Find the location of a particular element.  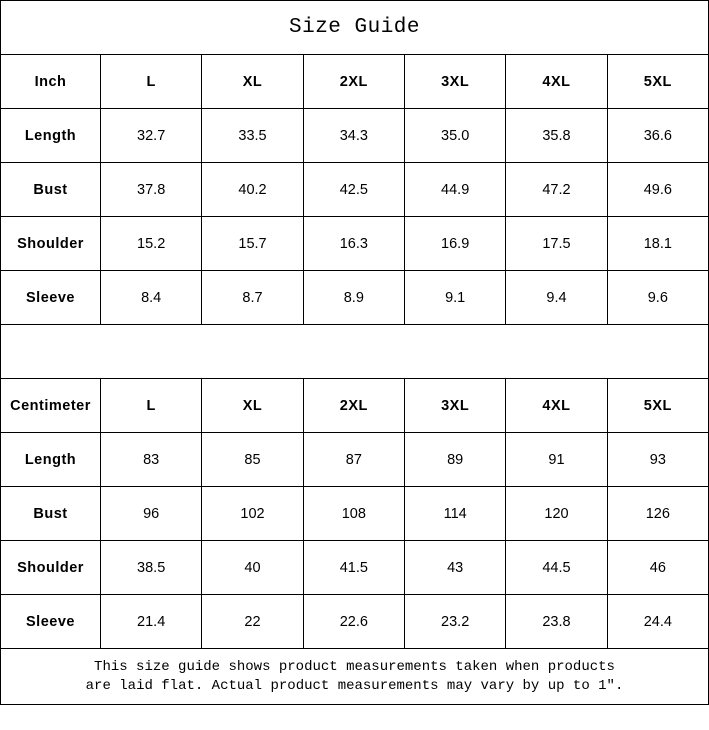

measurement-value: 23.2 is located at coordinates (455, 621).